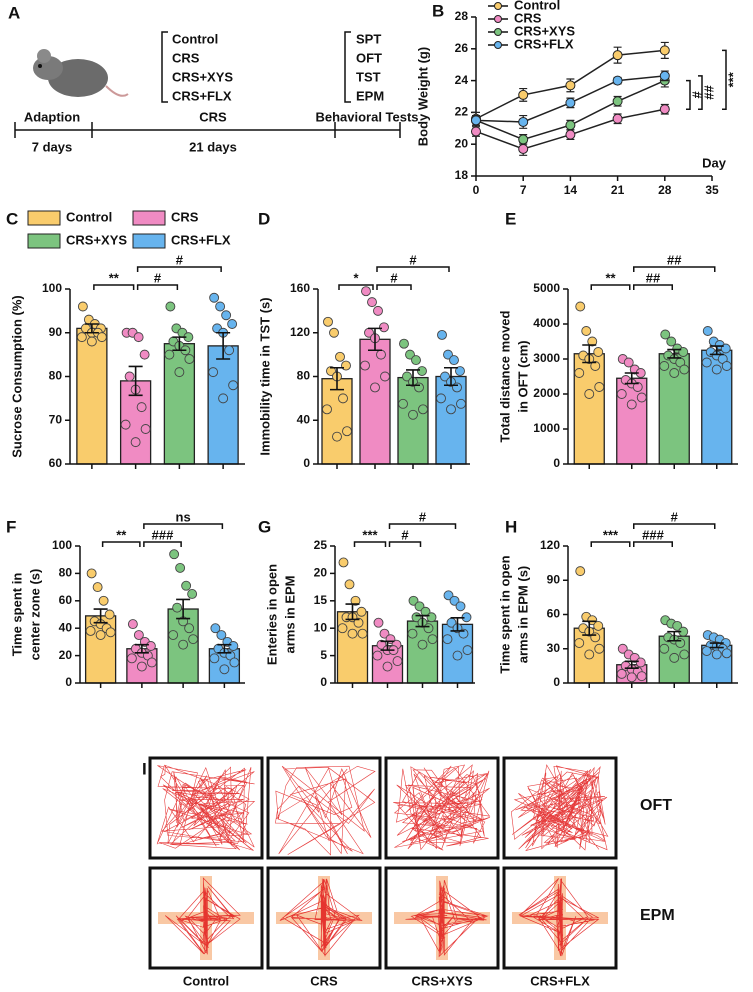  Describe the element at coordinates (554, 648) in the screenshot. I see `y-tick-label: 30` at that location.